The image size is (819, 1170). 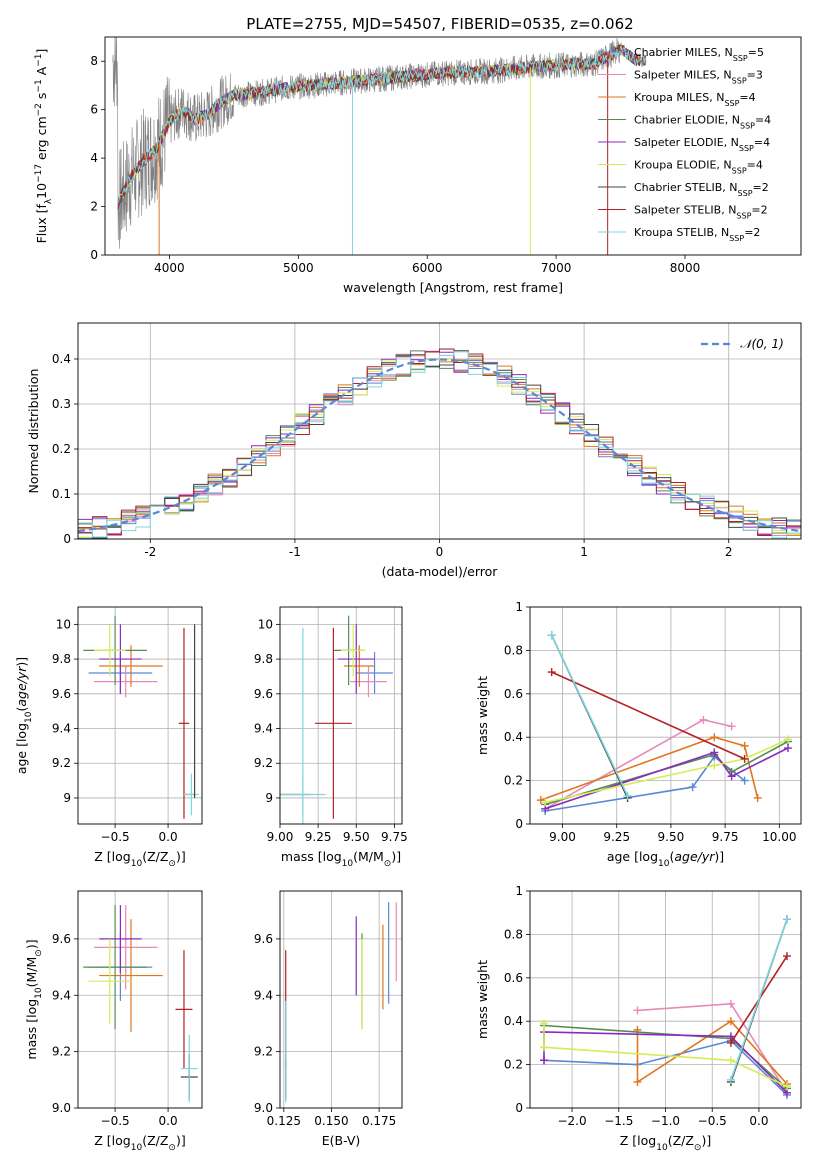 What do you see at coordinates (616, 837) in the screenshot?
I see `x-tick-label: 9.25` at bounding box center [616, 837].